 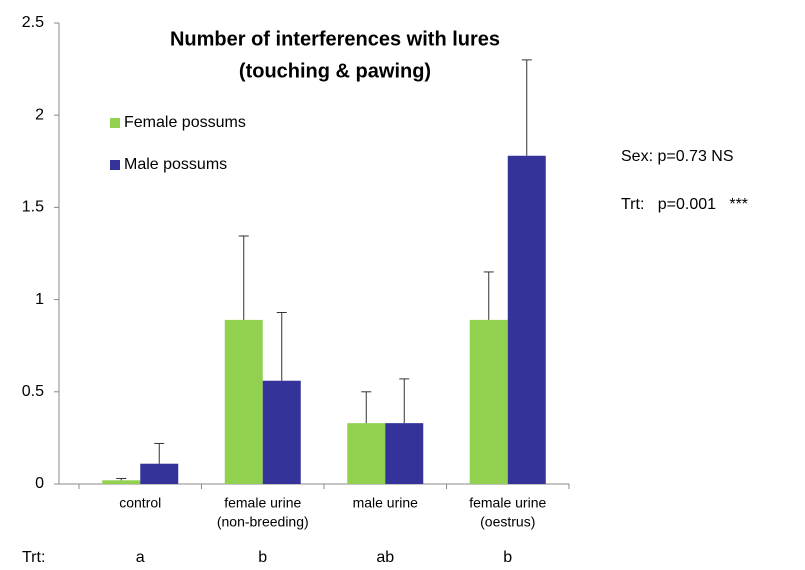 What do you see at coordinates (33, 22) in the screenshot?
I see `y-tick-label: 2.5` at bounding box center [33, 22].